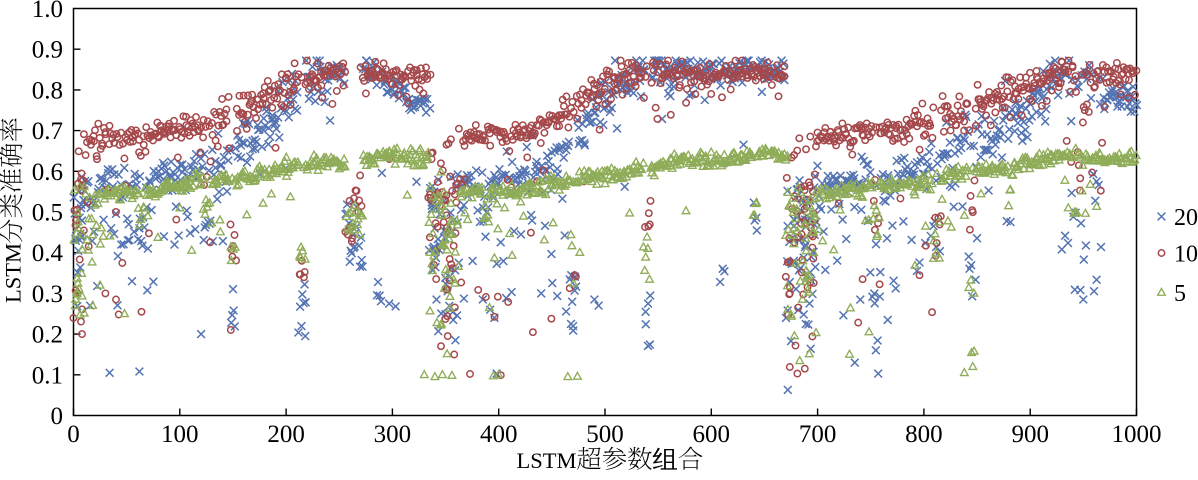  Describe the element at coordinates (180, 434) in the screenshot. I see `svg-text: 100` at that location.